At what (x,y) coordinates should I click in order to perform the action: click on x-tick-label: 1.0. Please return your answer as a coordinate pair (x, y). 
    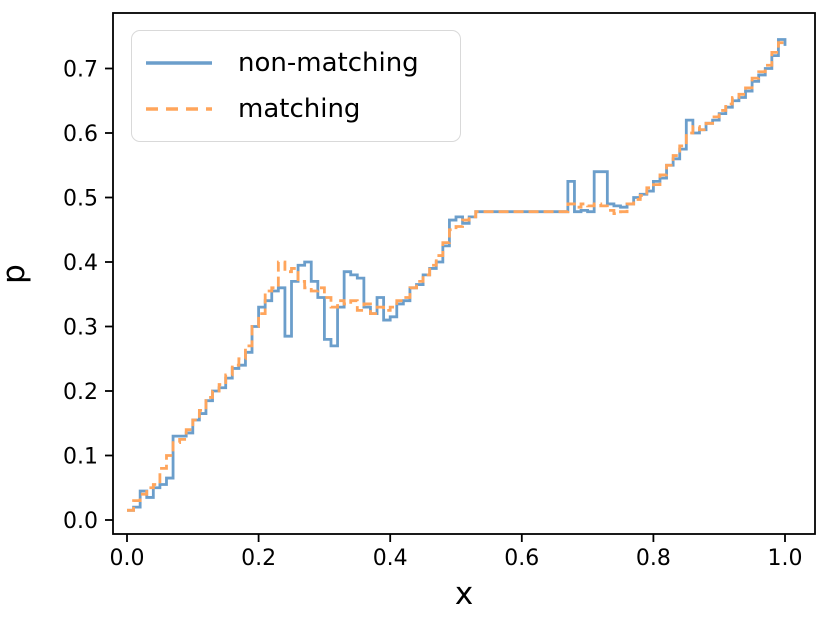
    Looking at the image, I should click on (785, 558).